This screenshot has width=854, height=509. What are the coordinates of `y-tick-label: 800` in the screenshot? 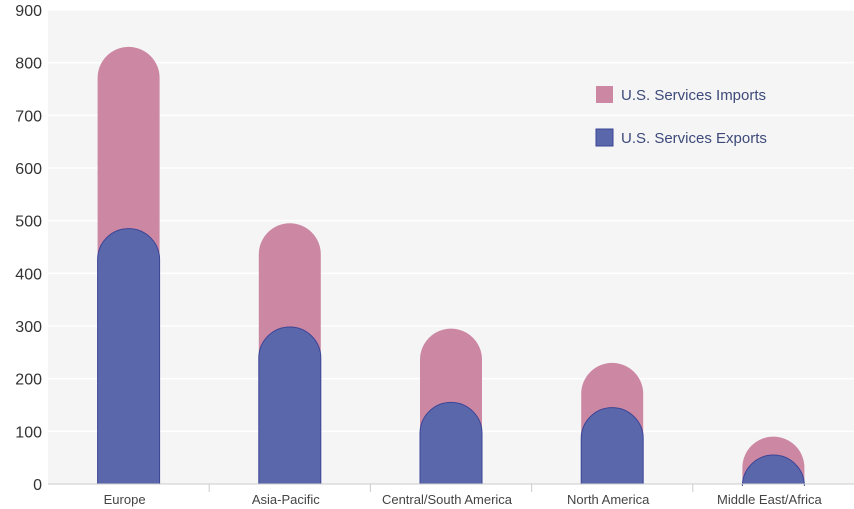 It's located at (28, 64).